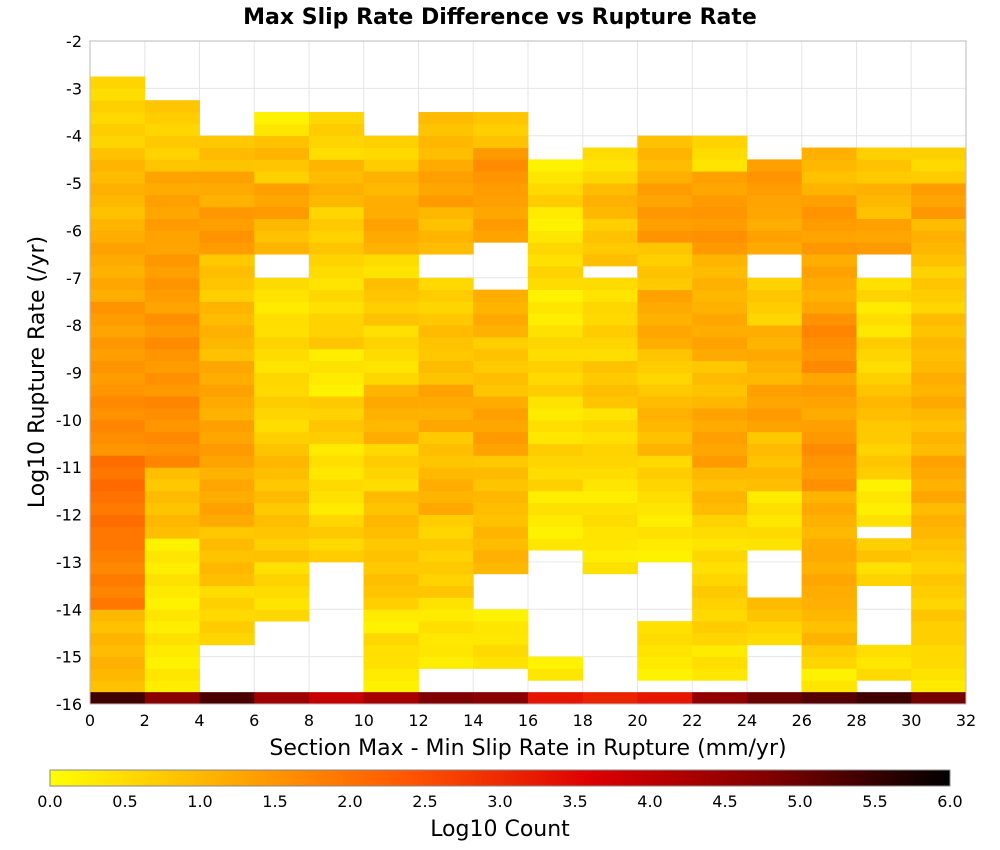  Describe the element at coordinates (692, 720) in the screenshot. I see `x-tick-label: 22` at that location.